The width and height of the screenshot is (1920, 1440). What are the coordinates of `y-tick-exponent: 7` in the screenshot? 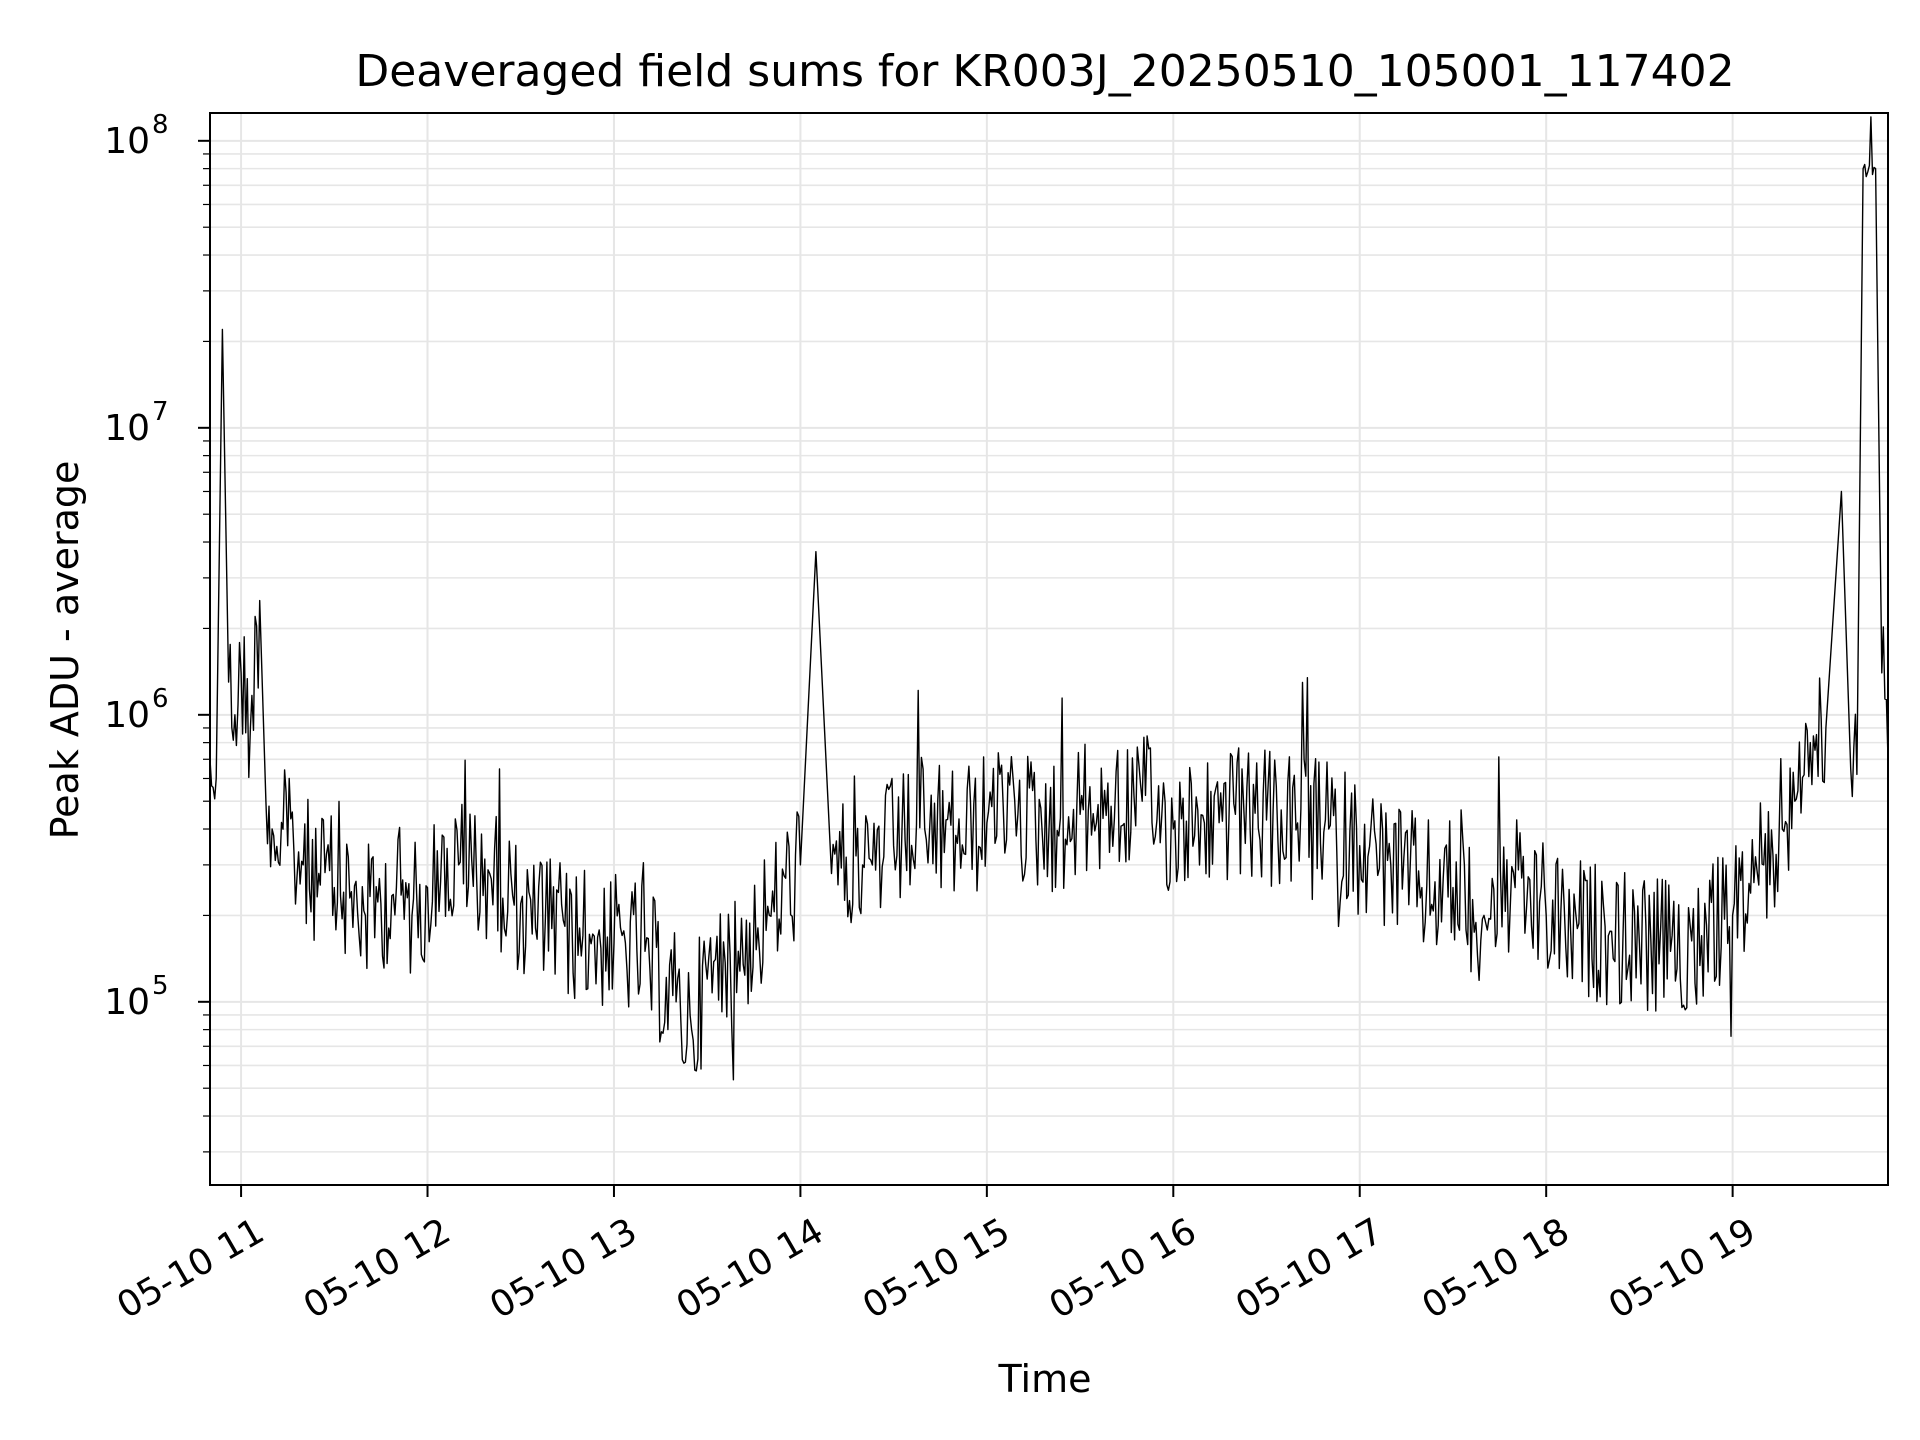 It's located at (160, 412).